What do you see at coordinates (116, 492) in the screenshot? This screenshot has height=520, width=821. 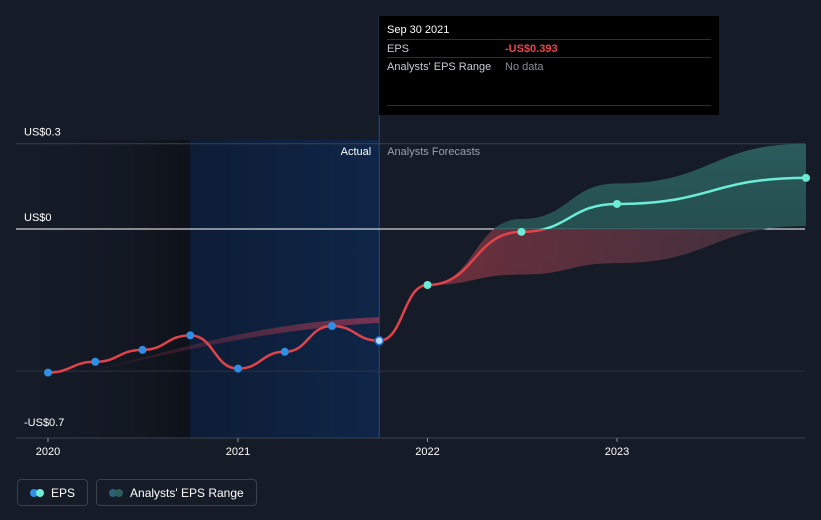 I see `range-swatch-icon` at bounding box center [116, 492].